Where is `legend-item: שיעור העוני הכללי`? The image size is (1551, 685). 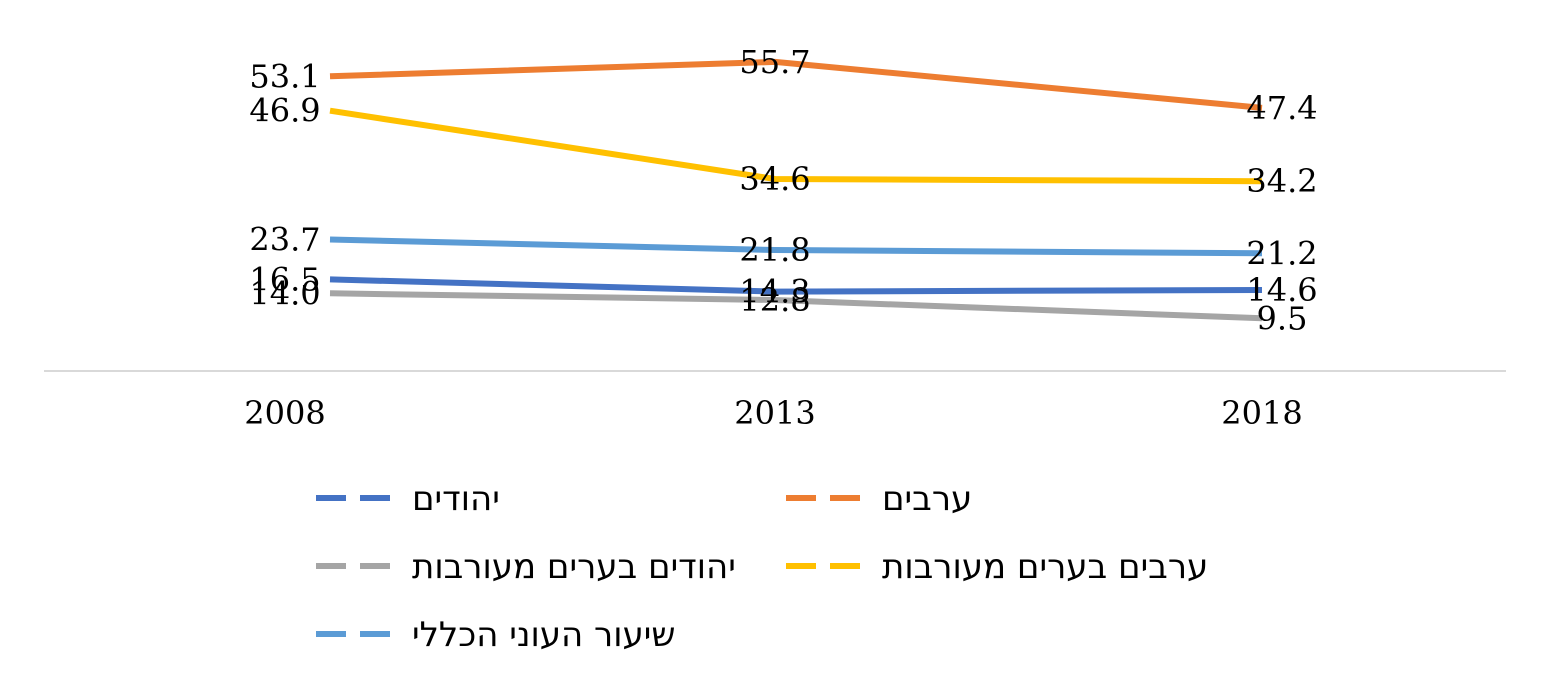
legend-item: שיעור העוני הכללי is located at coordinates (495, 635).